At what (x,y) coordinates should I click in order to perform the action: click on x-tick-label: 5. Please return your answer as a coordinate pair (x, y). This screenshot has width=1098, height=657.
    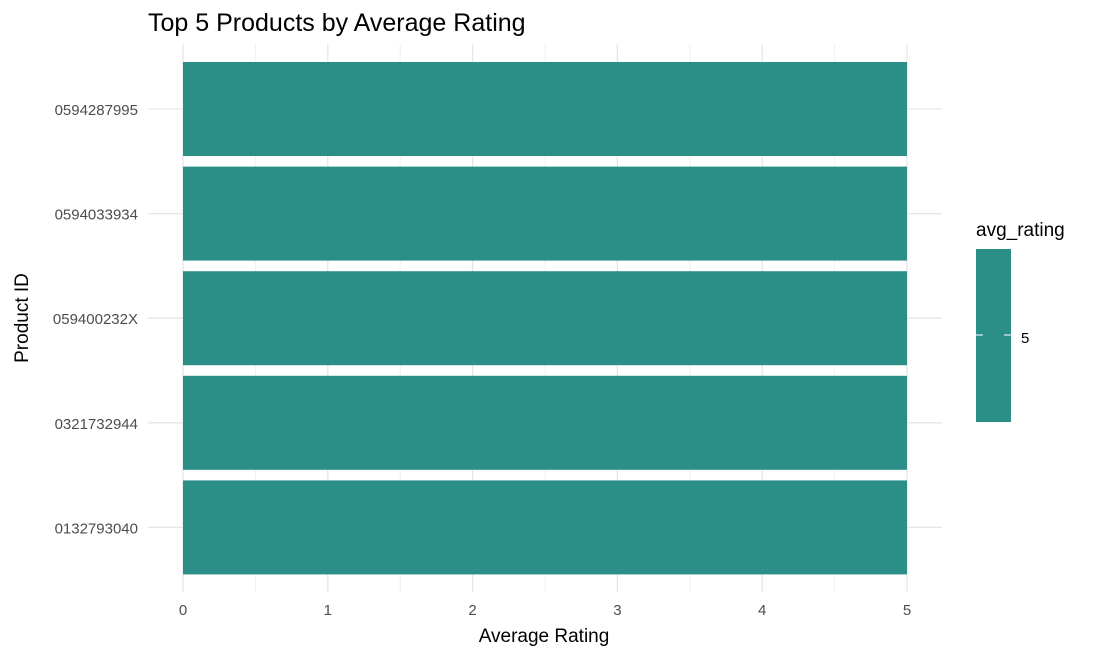
    Looking at the image, I should click on (907, 610).